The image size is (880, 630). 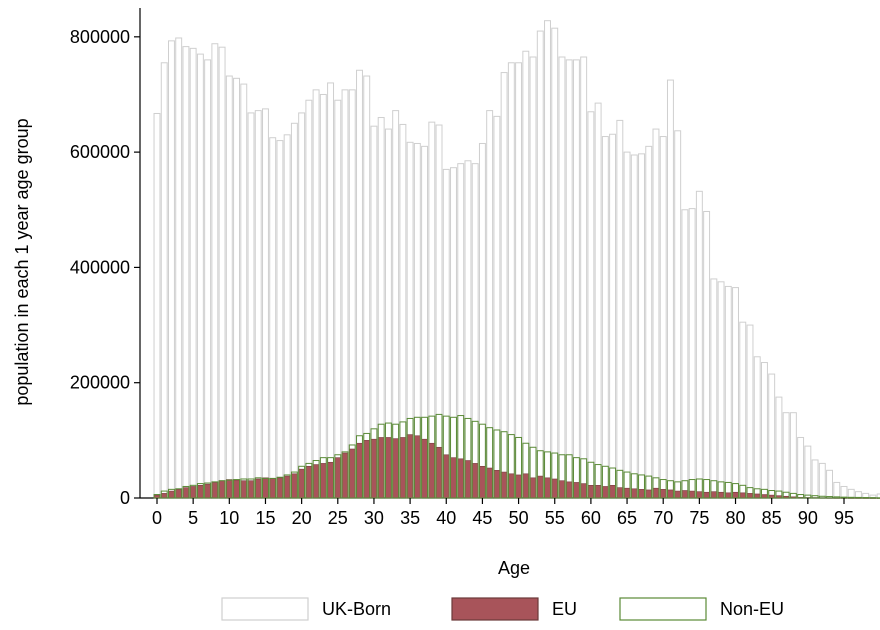 What do you see at coordinates (157, 518) in the screenshot?
I see `x-tick-label-0: 0` at bounding box center [157, 518].